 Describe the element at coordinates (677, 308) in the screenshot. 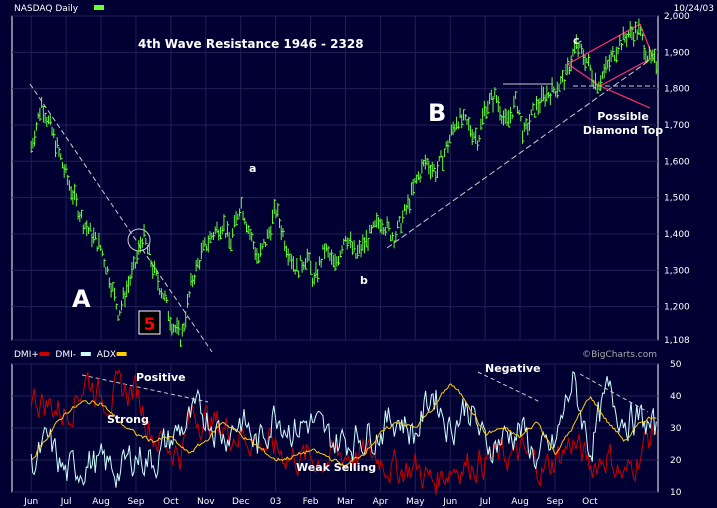

I see `price-y-tick-label: 1,200` at that location.